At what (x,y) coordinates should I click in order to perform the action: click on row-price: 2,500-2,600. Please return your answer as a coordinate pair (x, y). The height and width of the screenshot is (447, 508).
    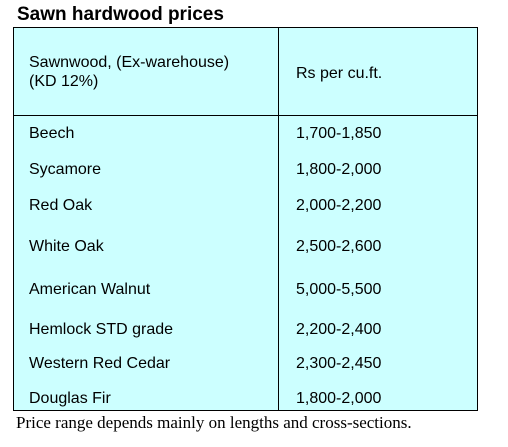
    Looking at the image, I should click on (339, 246).